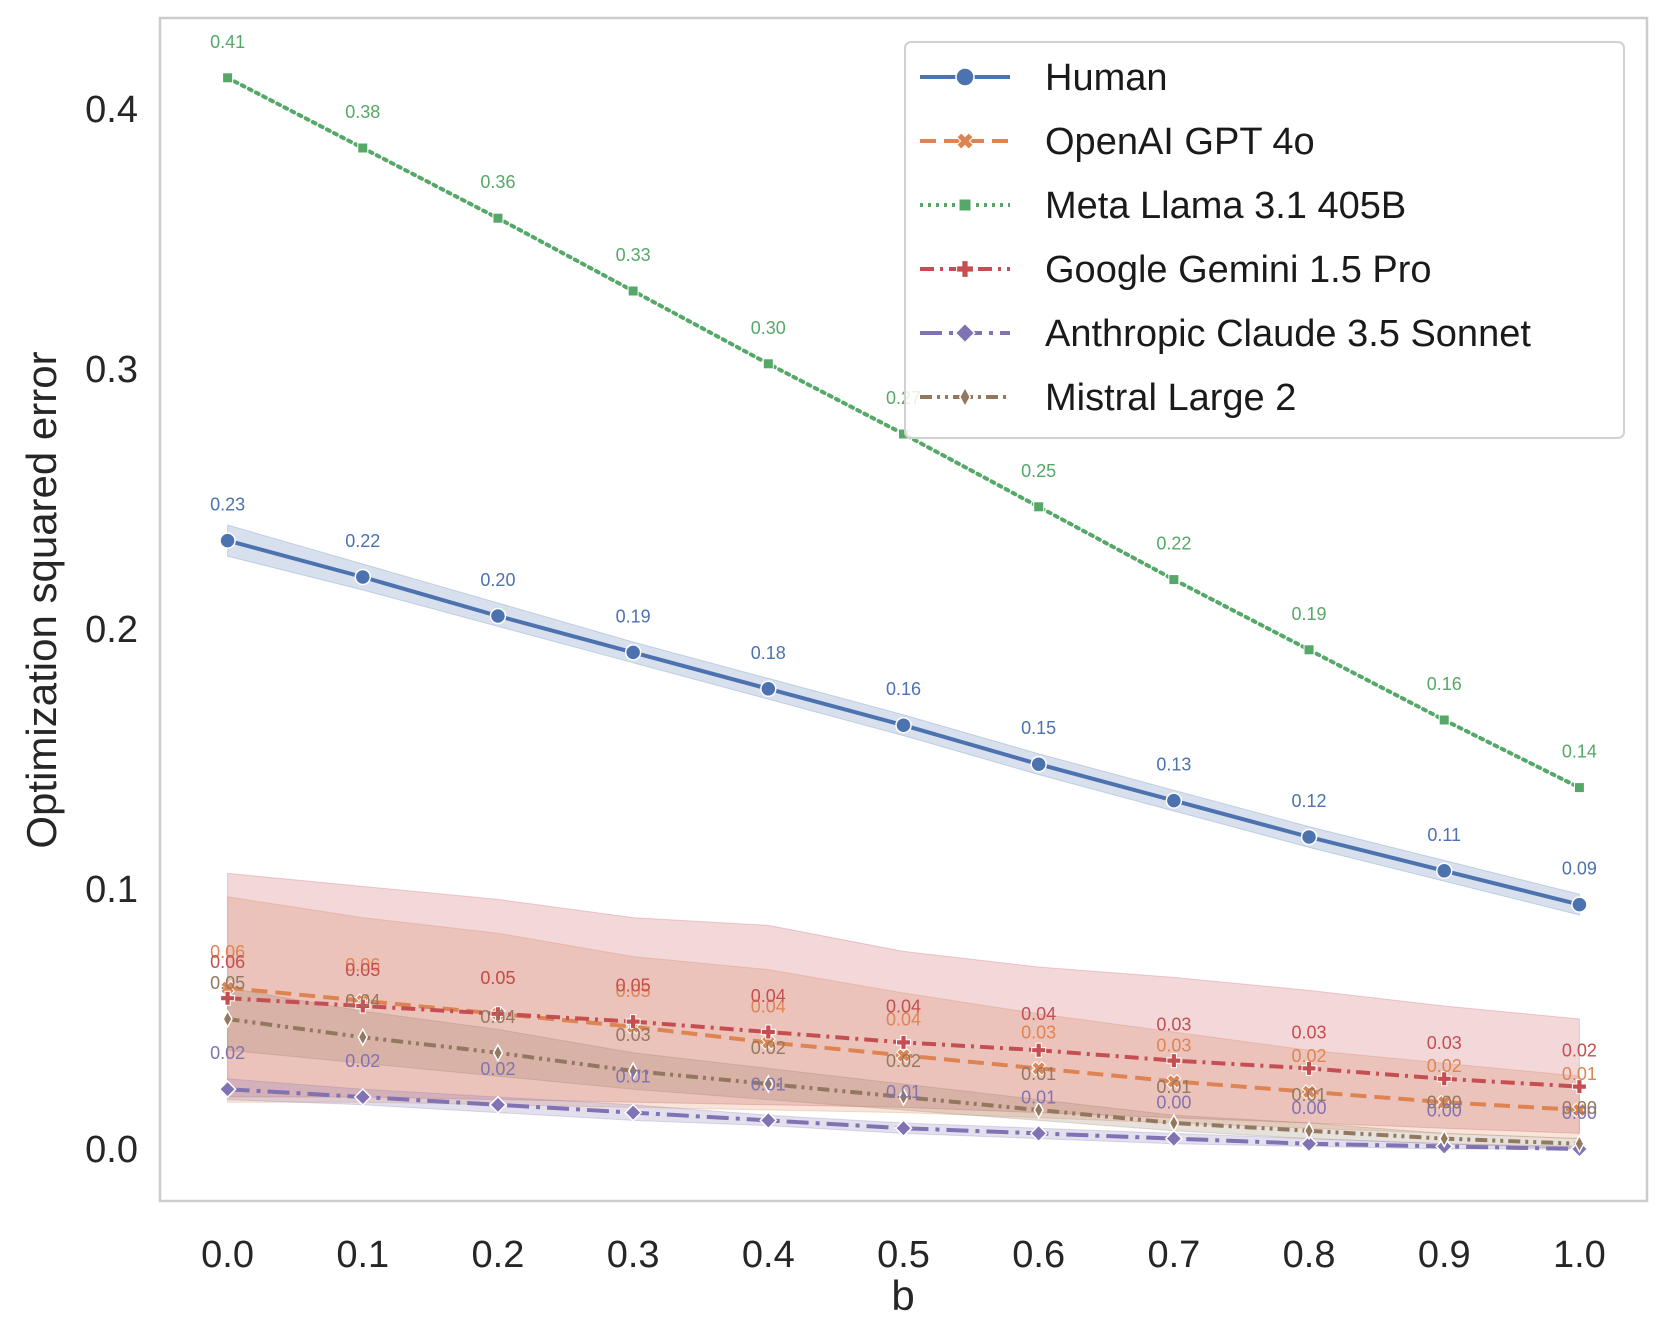 Image resolution: width=1659 pixels, height=1336 pixels. Describe the element at coordinates (362, 1255) in the screenshot. I see `x-tick-label: 0.1` at that location.